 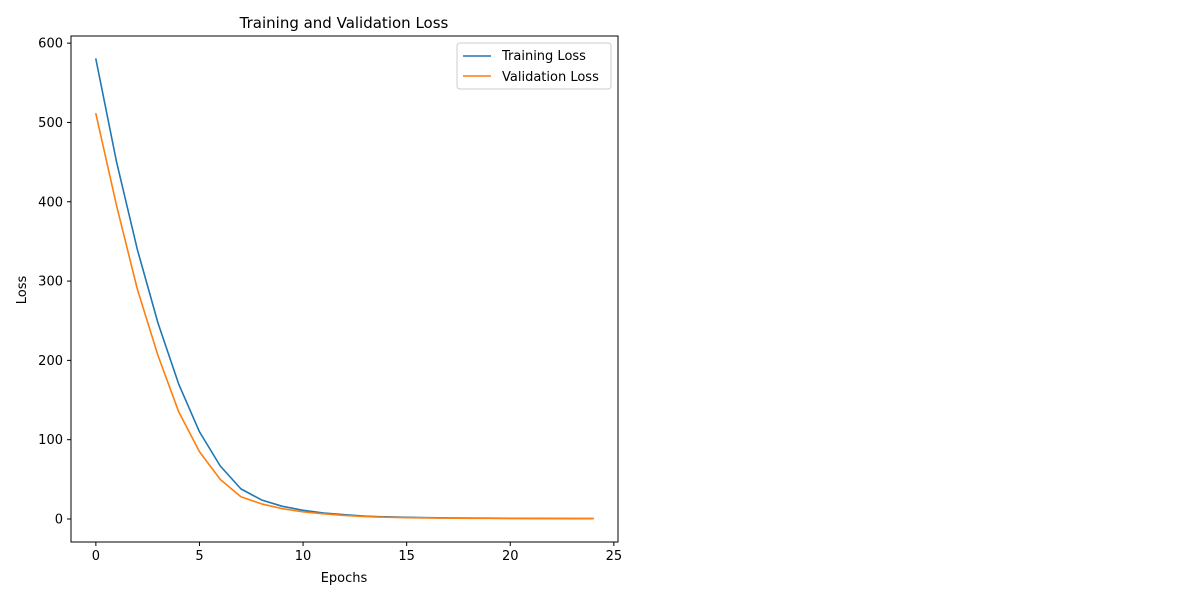 What do you see at coordinates (50, 440) in the screenshot?
I see `y-tick-label: 100` at bounding box center [50, 440].